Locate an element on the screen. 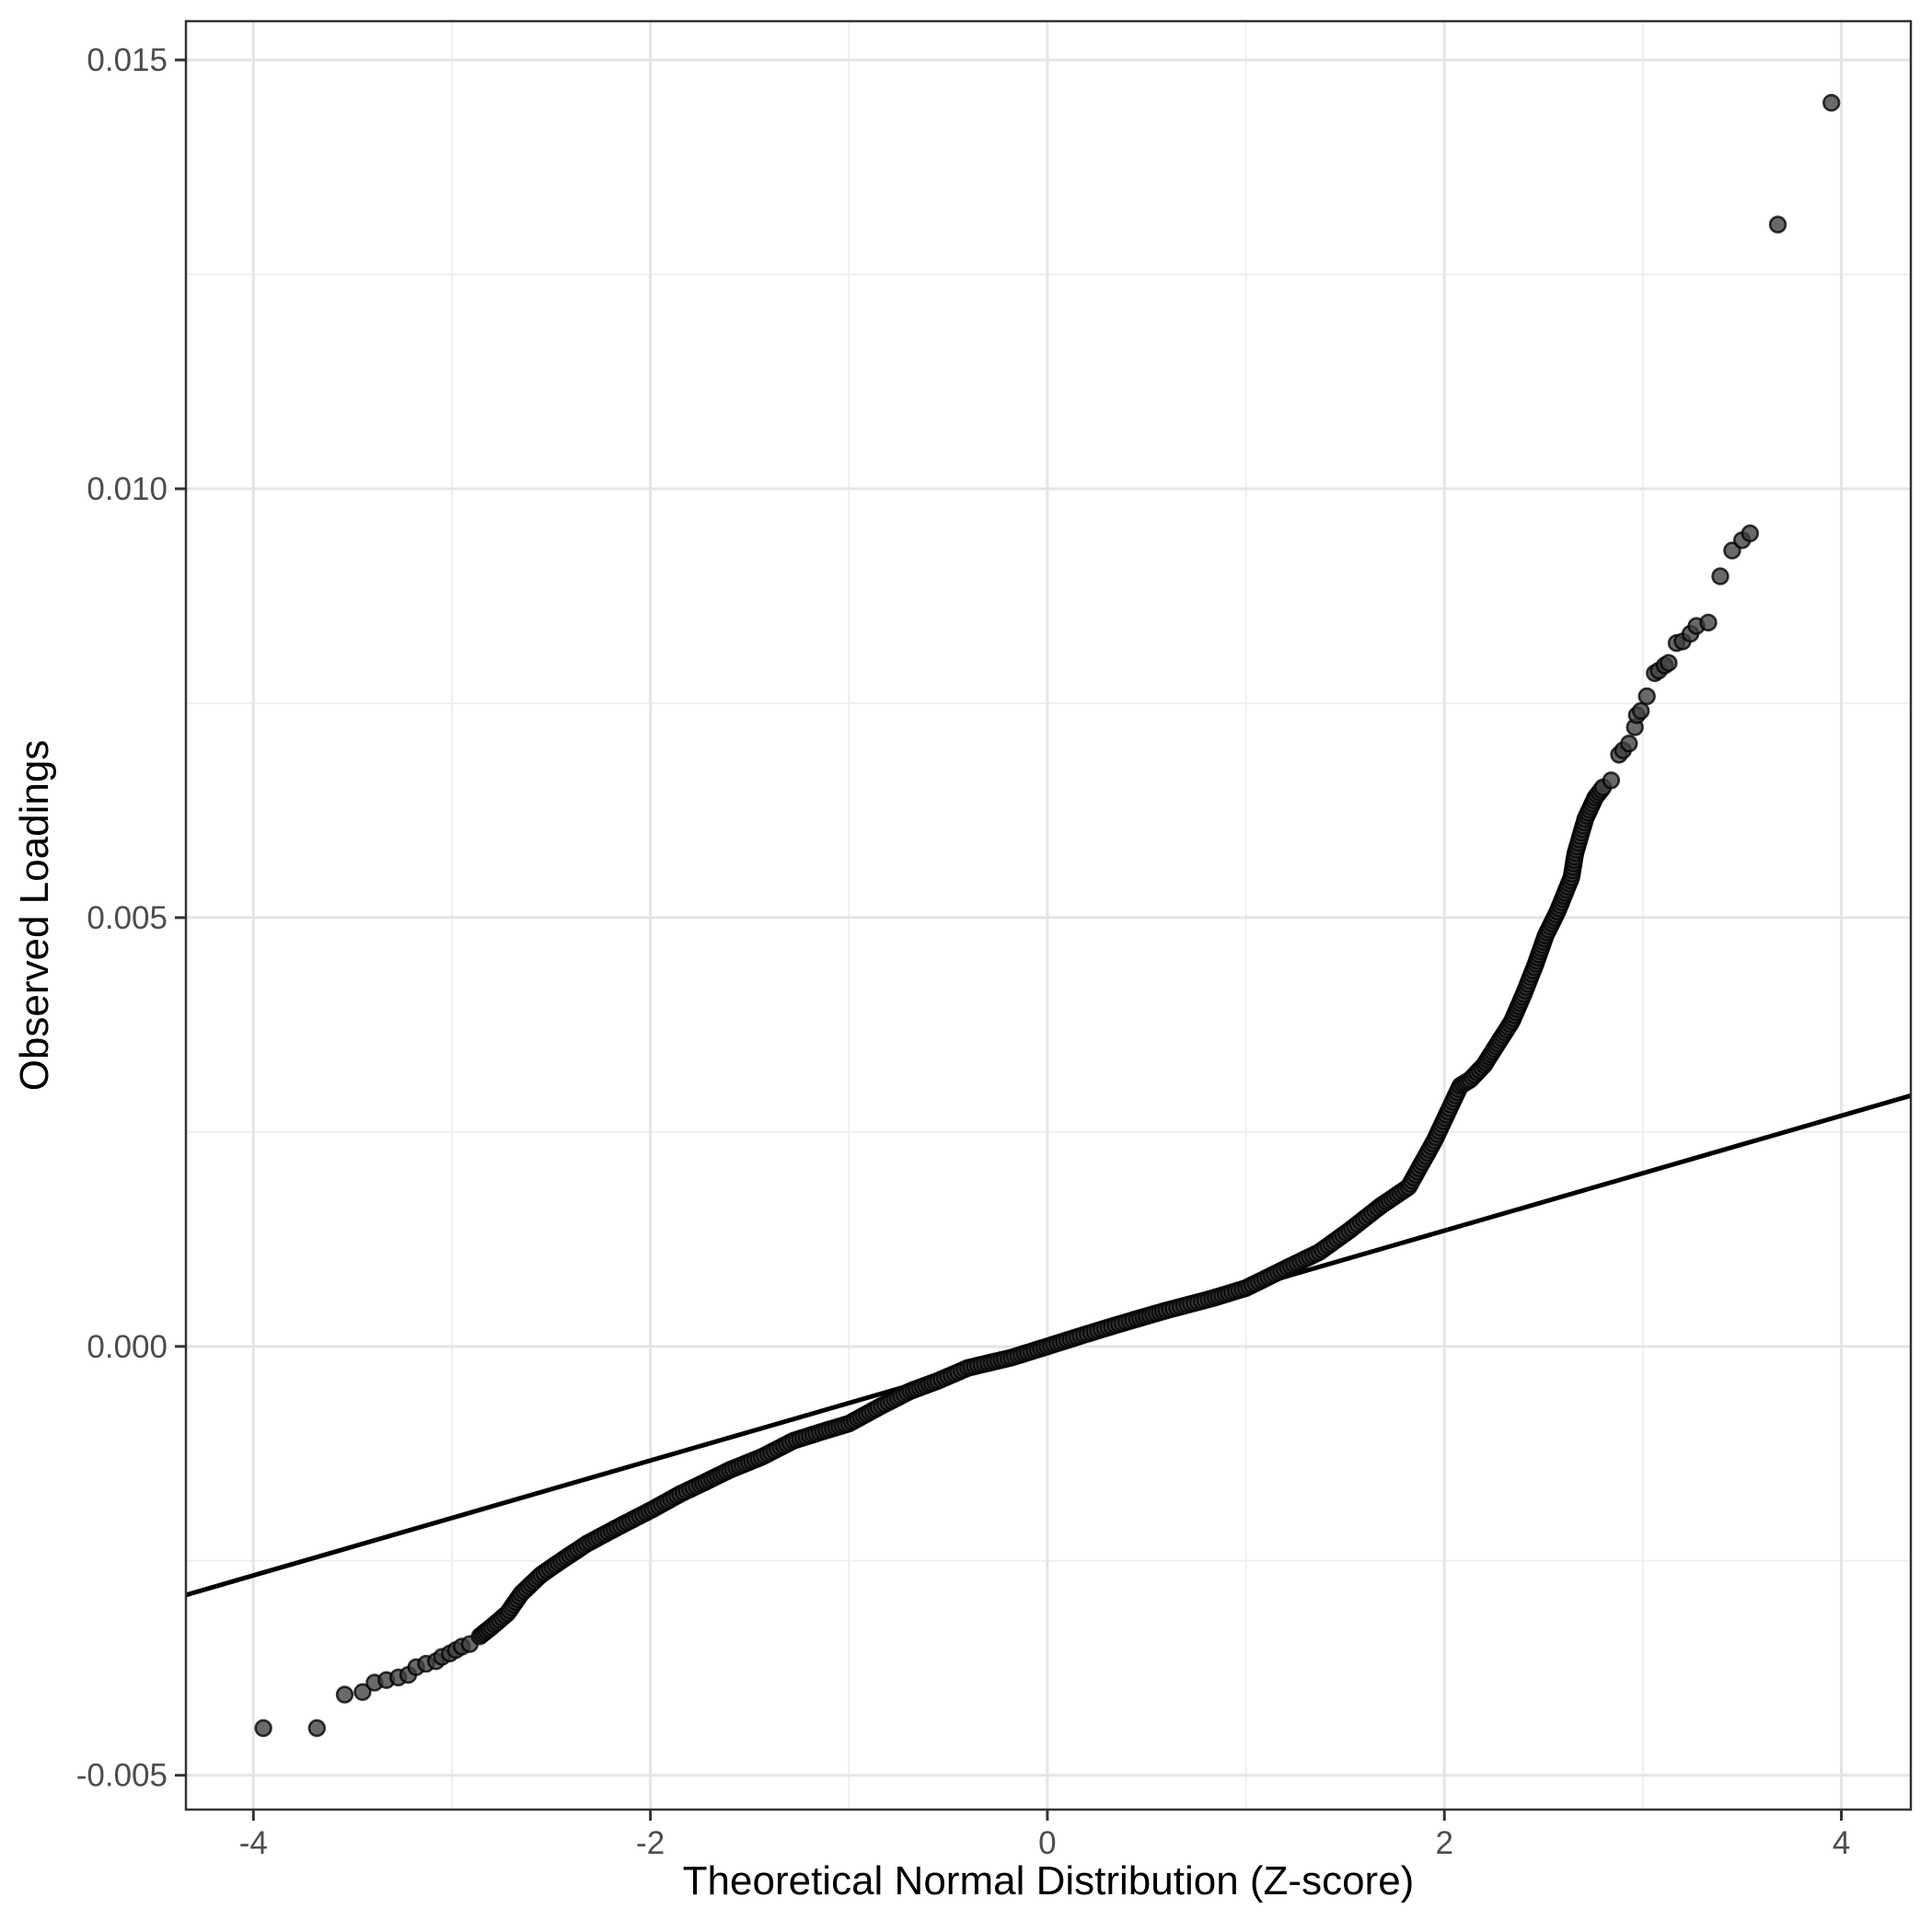 The height and width of the screenshot is (1932, 1932). y-axis-title: Observed Loadings is located at coordinates (35, 916).